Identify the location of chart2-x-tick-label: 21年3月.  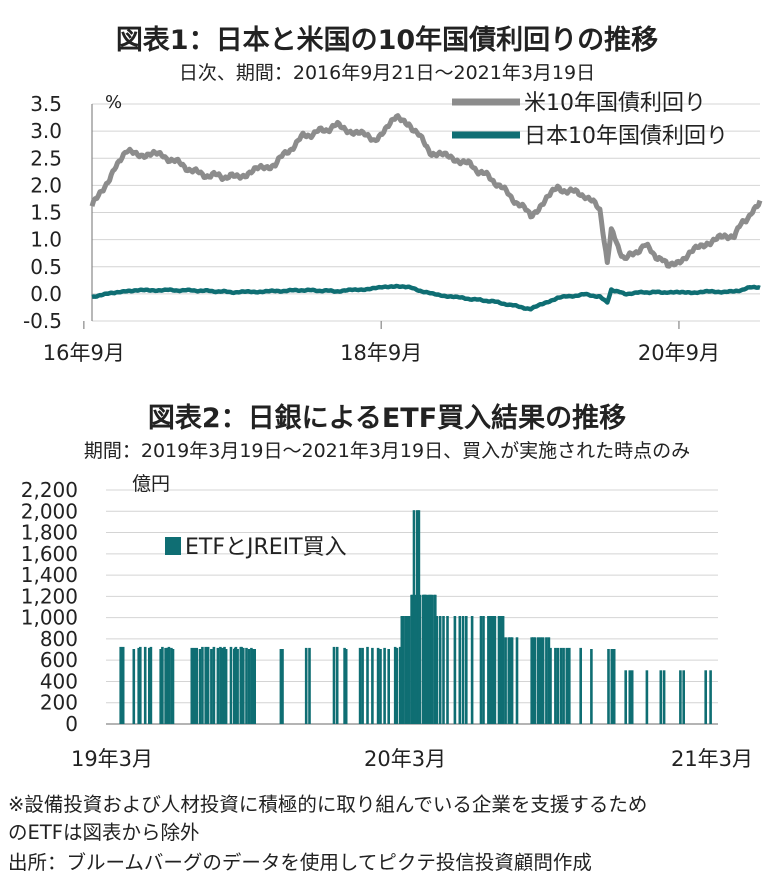
(712, 759).